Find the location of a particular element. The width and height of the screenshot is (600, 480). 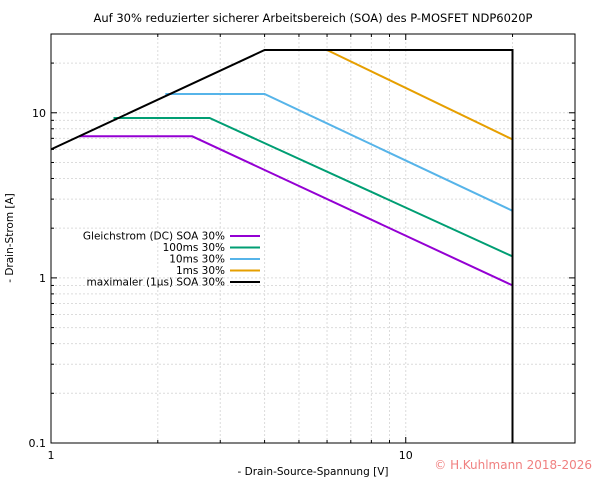

y-tick-label: 0.1 is located at coordinates (38, 443).